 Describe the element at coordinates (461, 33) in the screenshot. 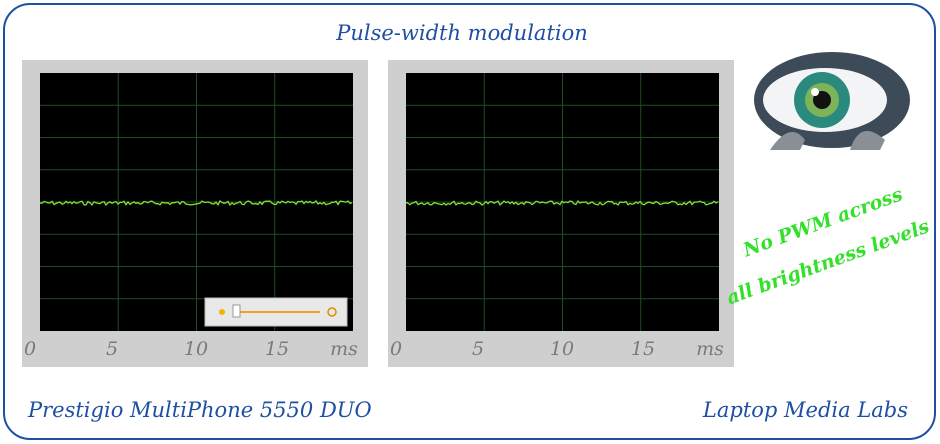

I see `title: Pulse-width modulation` at that location.